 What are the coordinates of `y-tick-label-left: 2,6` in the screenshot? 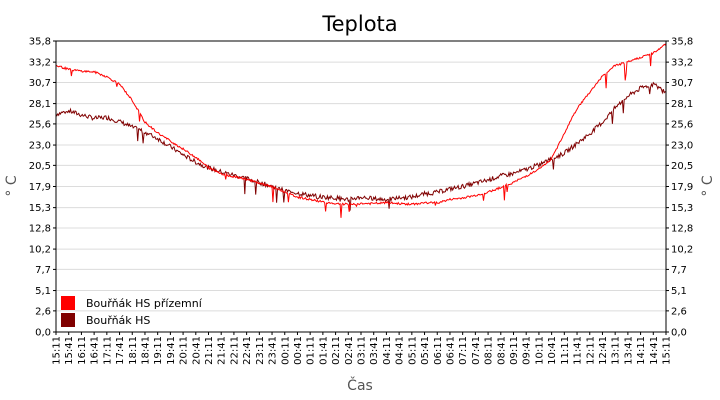 It's located at (43, 311).